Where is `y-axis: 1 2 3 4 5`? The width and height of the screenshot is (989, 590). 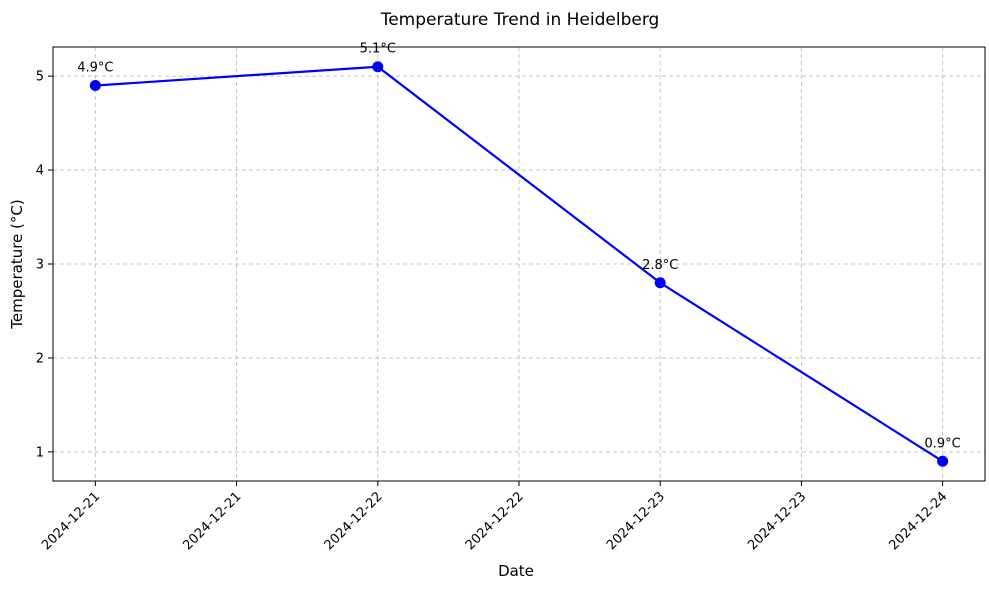
y-axis: 1 2 3 4 5 is located at coordinates (44, 265).